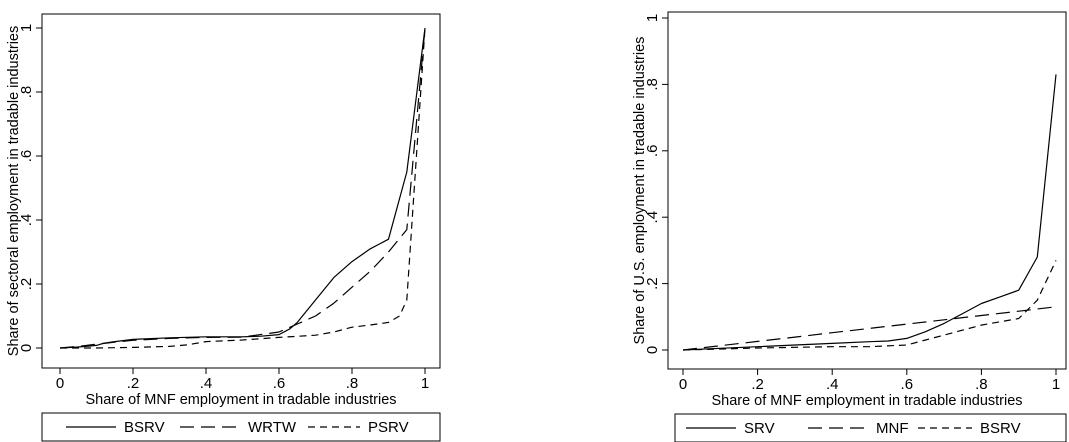 The width and height of the screenshot is (1069, 442). I want to click on legend-box, so click(870, 427).